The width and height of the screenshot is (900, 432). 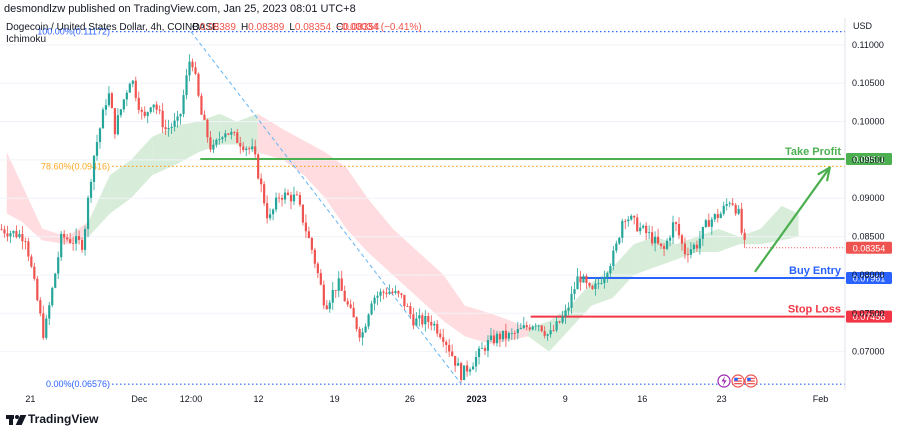 I want to click on ohlc-key: O, so click(x=196, y=27).